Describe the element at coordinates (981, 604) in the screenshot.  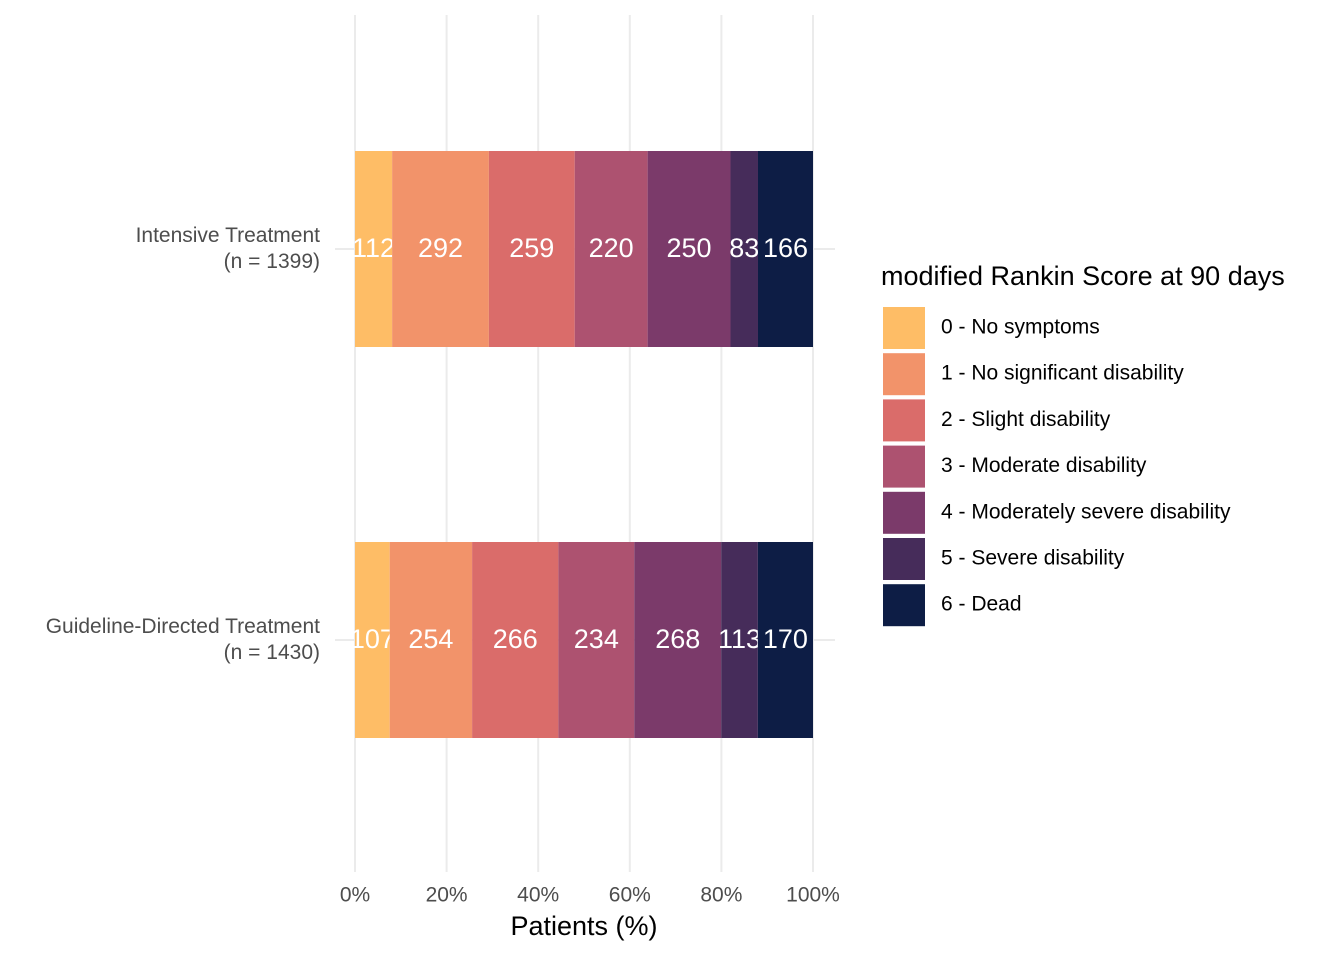
I see `legend-label: 6 - Dead` at that location.